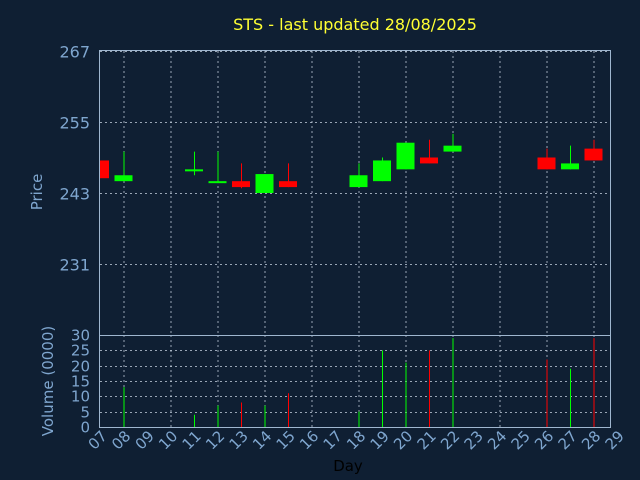  Describe the element at coordinates (80, 336) in the screenshot. I see `volume-tick-label: 30` at that location.